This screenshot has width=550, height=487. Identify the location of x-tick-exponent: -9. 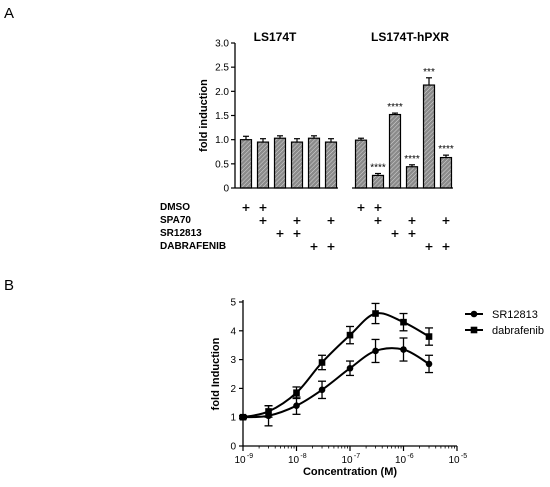
(250, 456).